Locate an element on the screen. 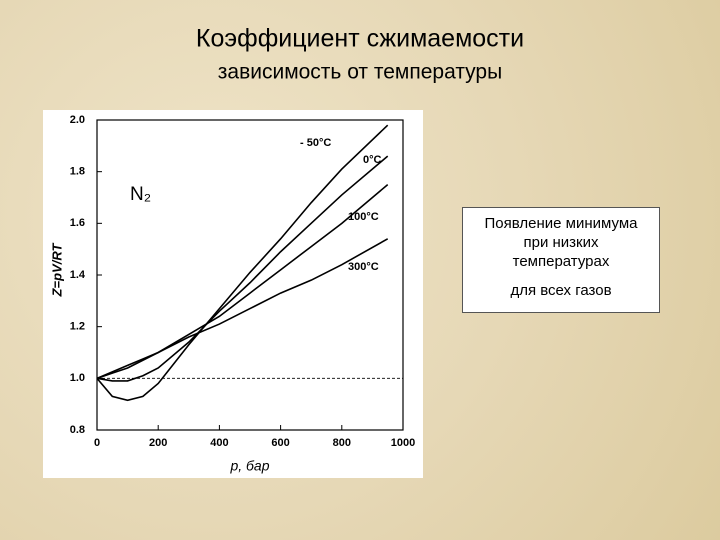 The width and height of the screenshot is (720, 540). x-tick-label: 400 is located at coordinates (219, 443).